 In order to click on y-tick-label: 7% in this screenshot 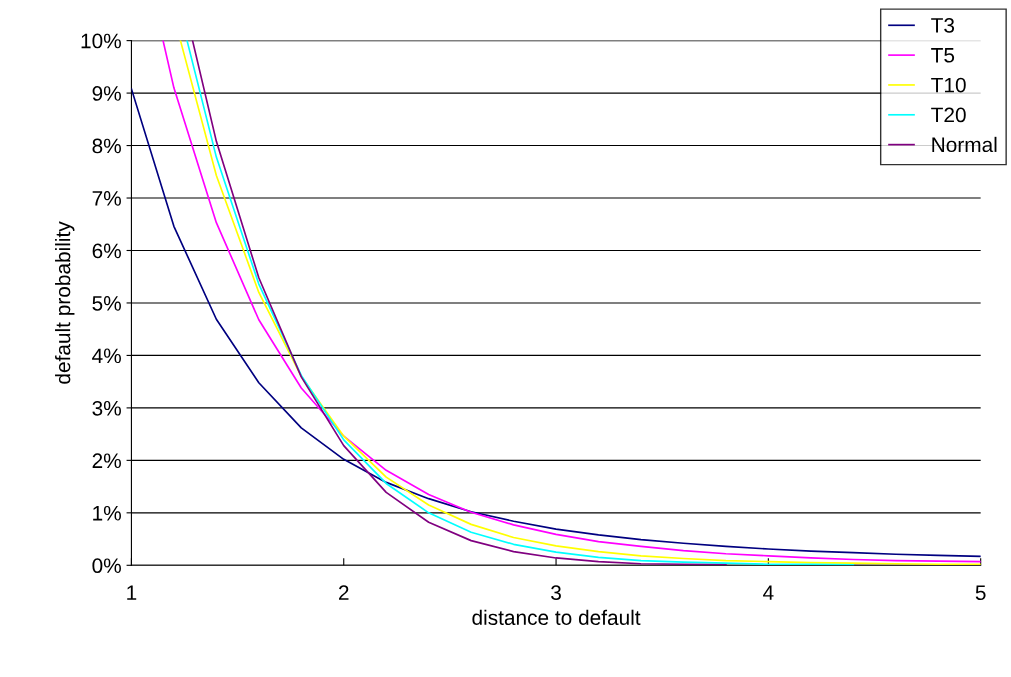, I will do `click(106, 198)`.